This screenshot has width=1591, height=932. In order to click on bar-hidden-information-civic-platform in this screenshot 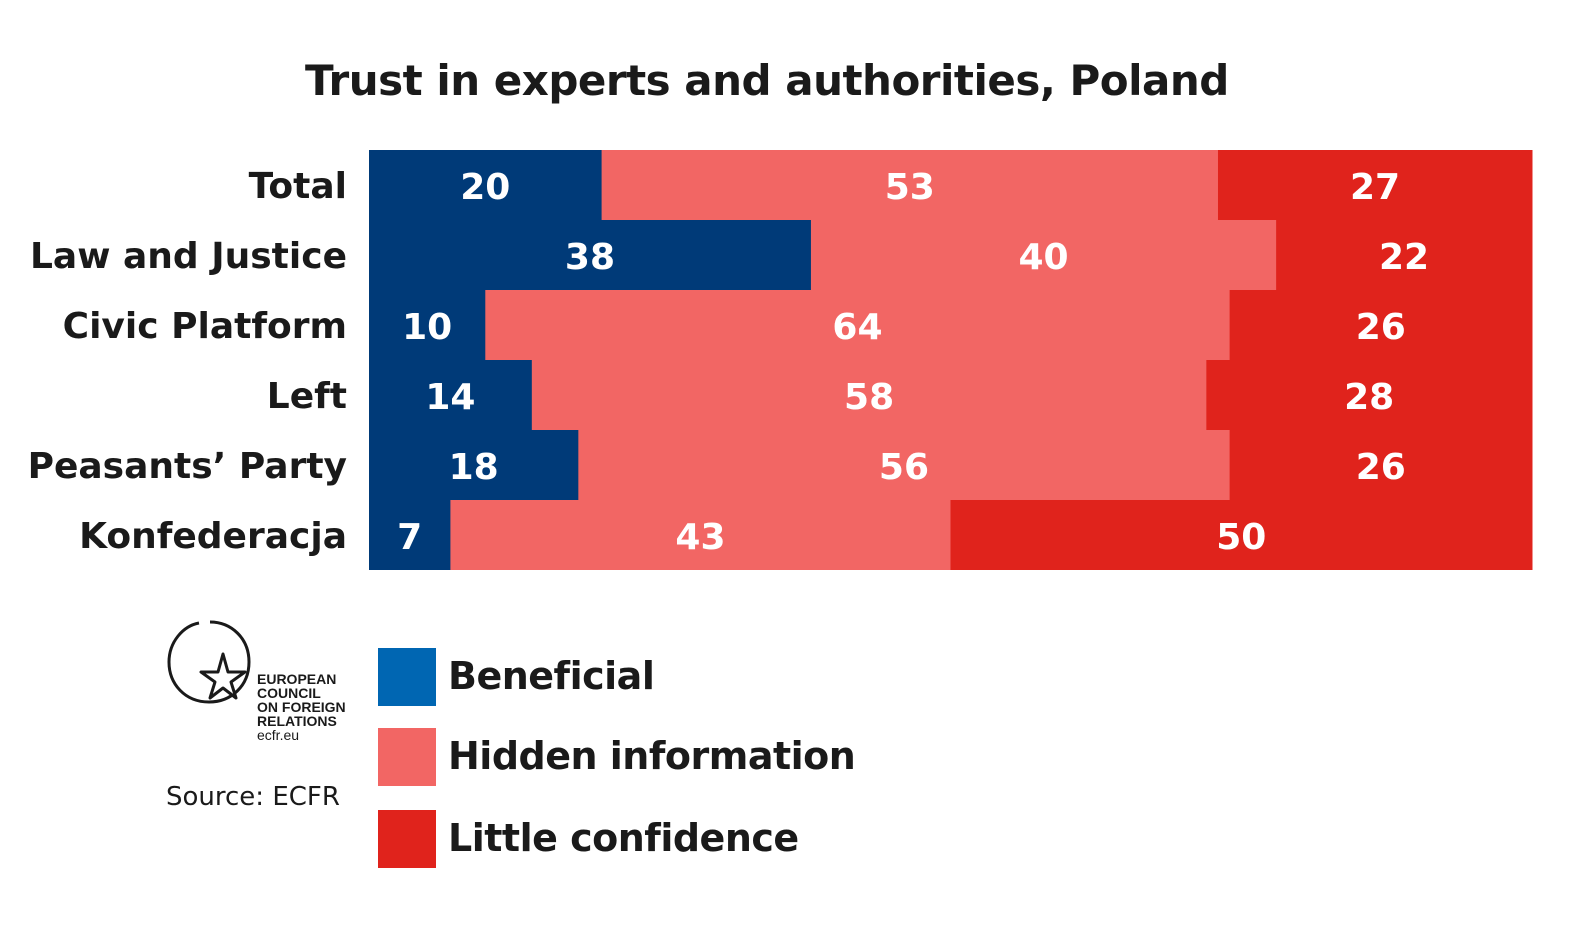, I will do `click(858, 325)`.